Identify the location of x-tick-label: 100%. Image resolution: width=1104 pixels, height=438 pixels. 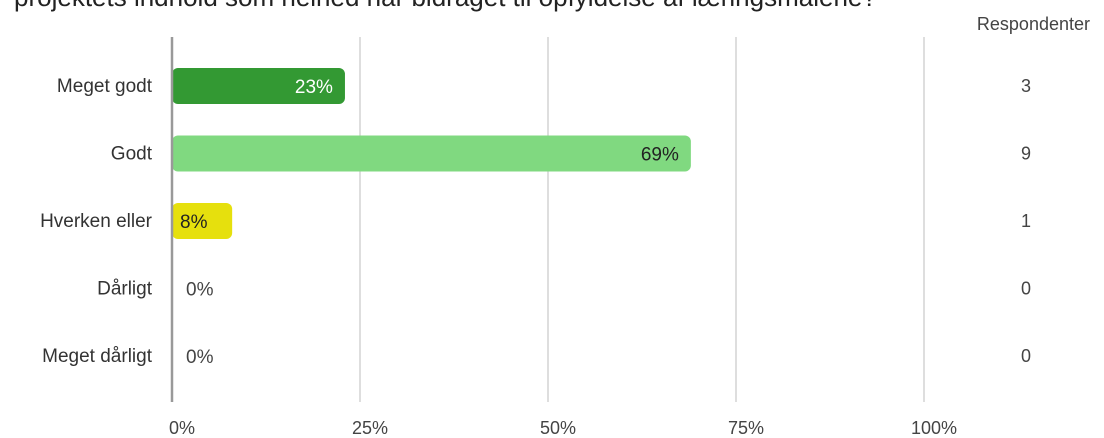
(934, 428).